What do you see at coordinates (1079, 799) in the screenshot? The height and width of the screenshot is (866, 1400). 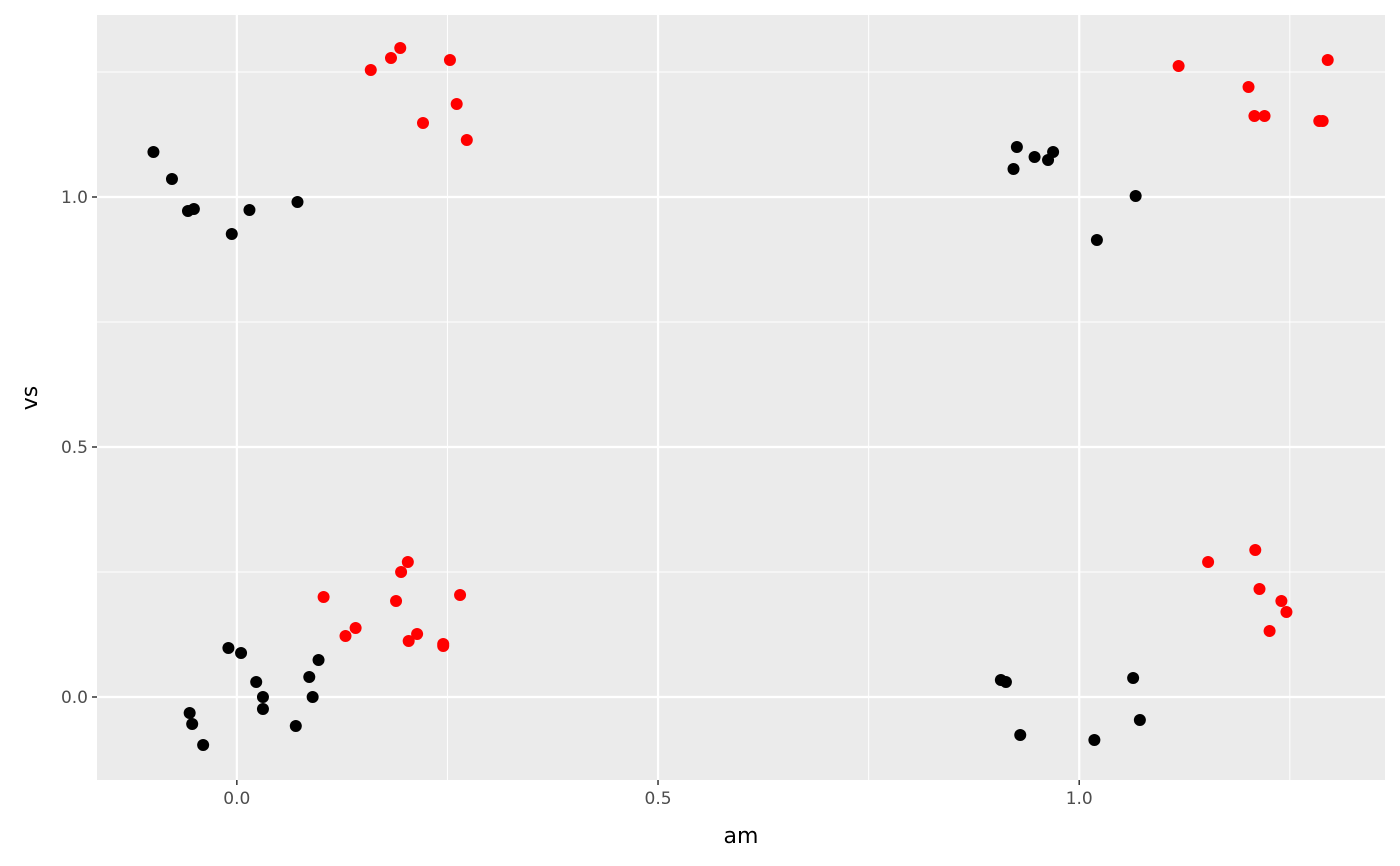 I see `x-tick-label: 1.0` at bounding box center [1079, 799].